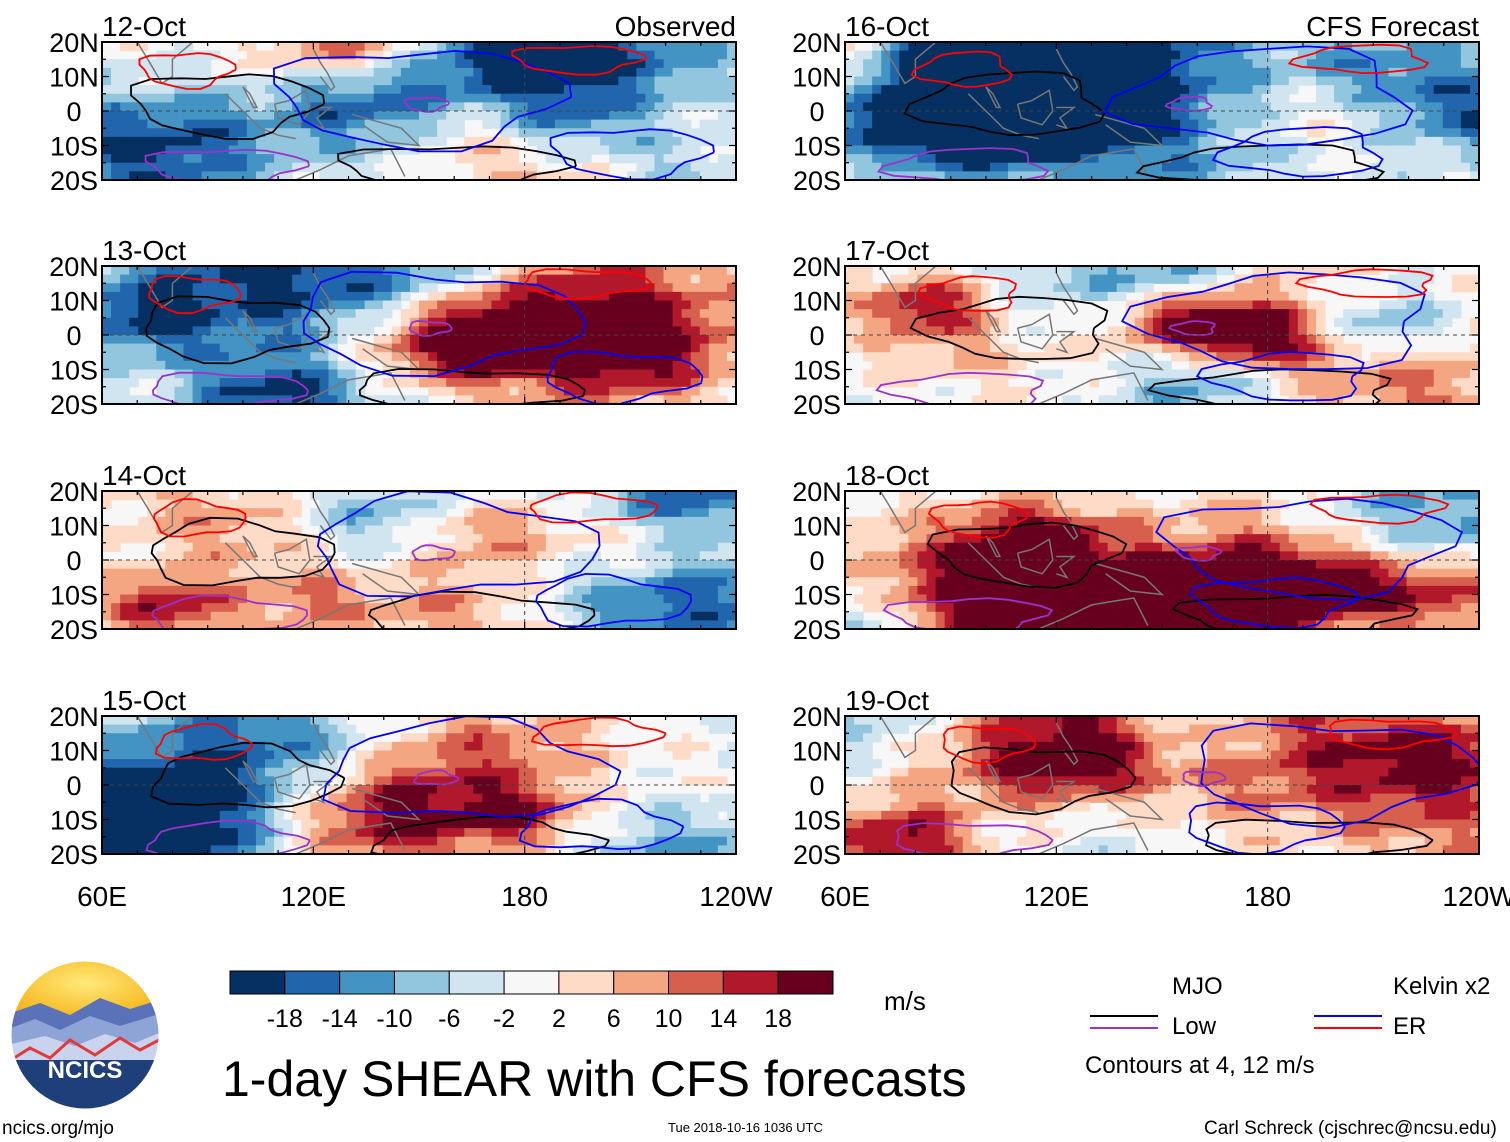 This screenshot has width=1510, height=1142. What do you see at coordinates (887, 475) in the screenshot?
I see `panel-date-label: 18-Oct` at bounding box center [887, 475].